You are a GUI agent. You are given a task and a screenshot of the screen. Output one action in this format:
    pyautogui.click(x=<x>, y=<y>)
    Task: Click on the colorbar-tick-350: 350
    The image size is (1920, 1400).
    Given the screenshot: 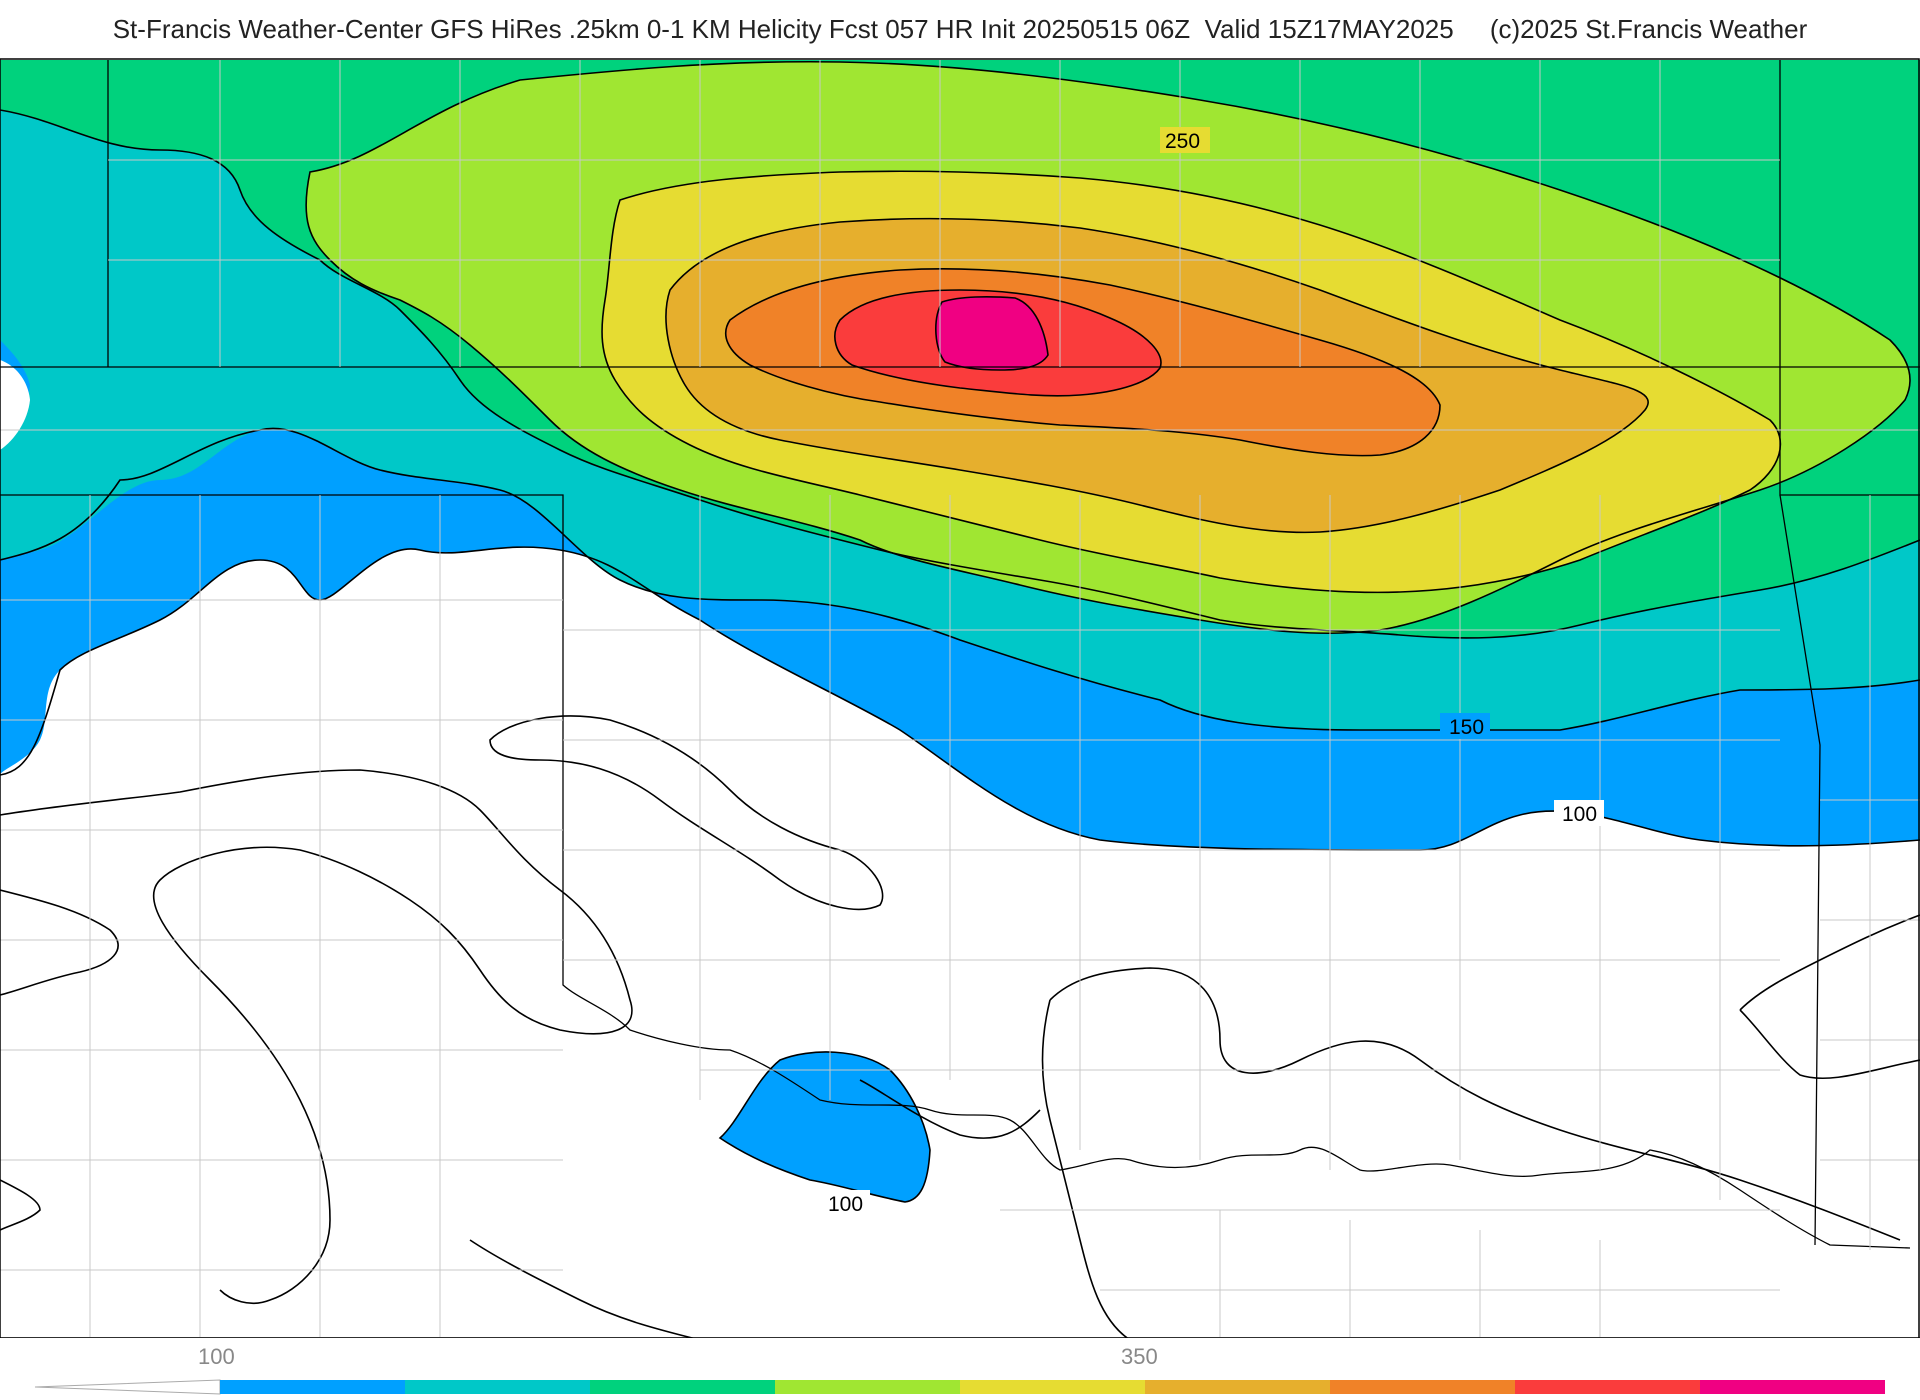 What is the action you would take?
    pyautogui.click(x=1139, y=1356)
    